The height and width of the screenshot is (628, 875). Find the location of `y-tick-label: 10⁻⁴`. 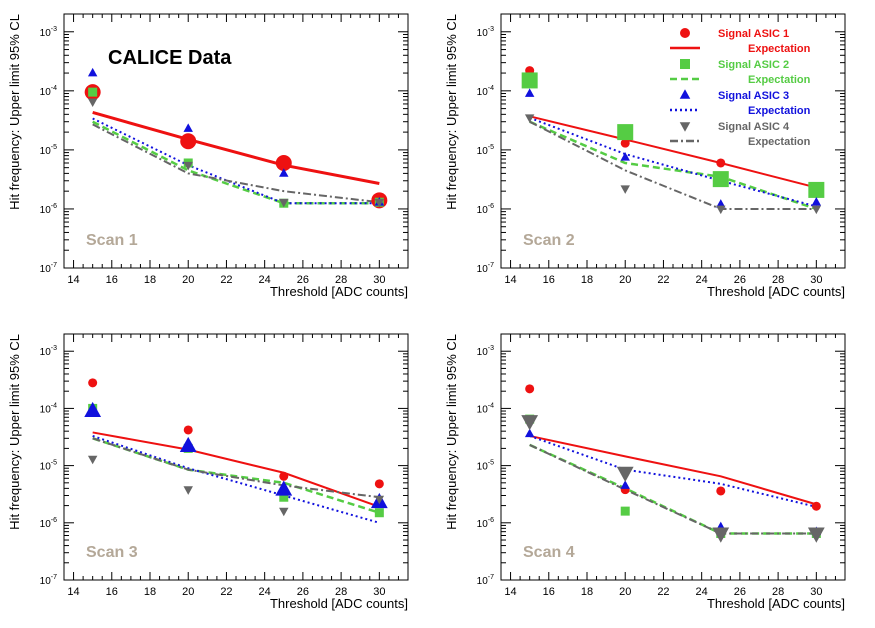

y-tick-label: 10⁻⁴ is located at coordinates (48, 91).